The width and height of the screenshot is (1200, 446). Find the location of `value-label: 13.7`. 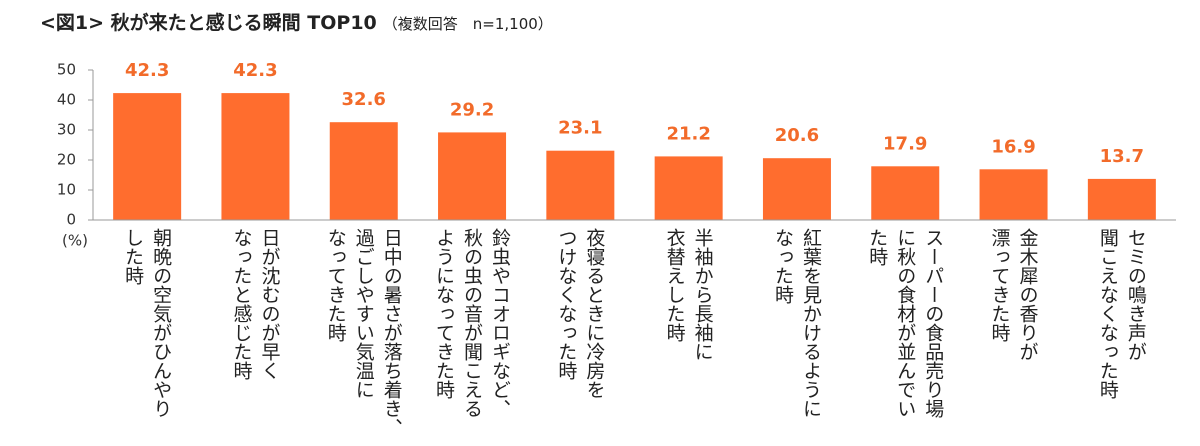

value-label: 13.7 is located at coordinates (1122, 156).